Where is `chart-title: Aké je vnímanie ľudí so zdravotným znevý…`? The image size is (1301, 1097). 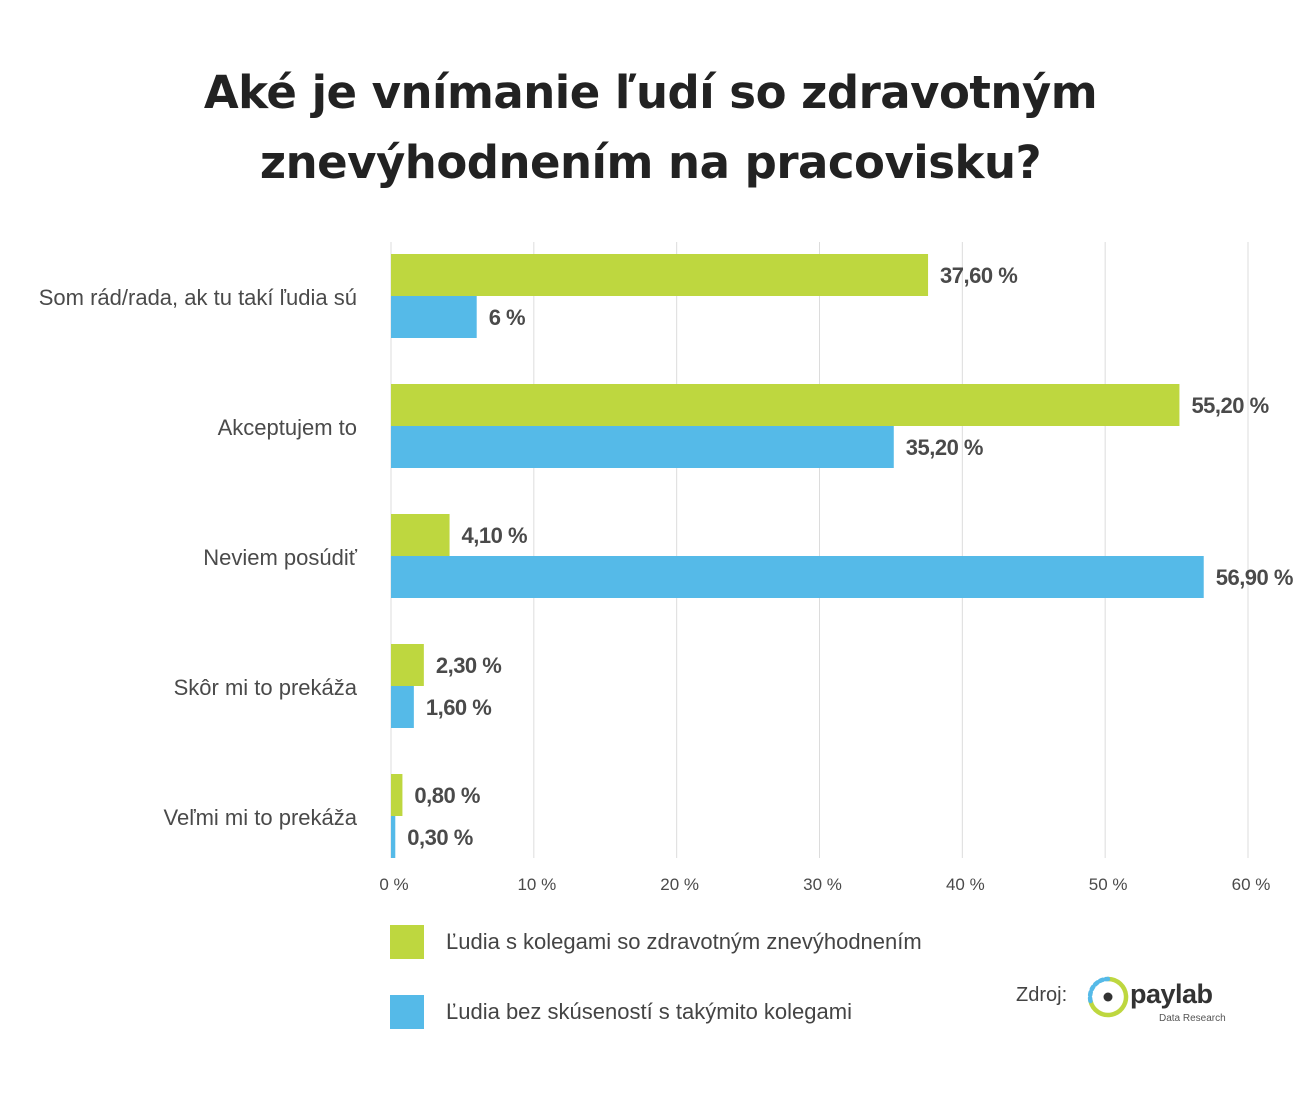 chart-title: Aké je vnímanie ľudí so zdravotným znevý… is located at coordinates (650, 128).